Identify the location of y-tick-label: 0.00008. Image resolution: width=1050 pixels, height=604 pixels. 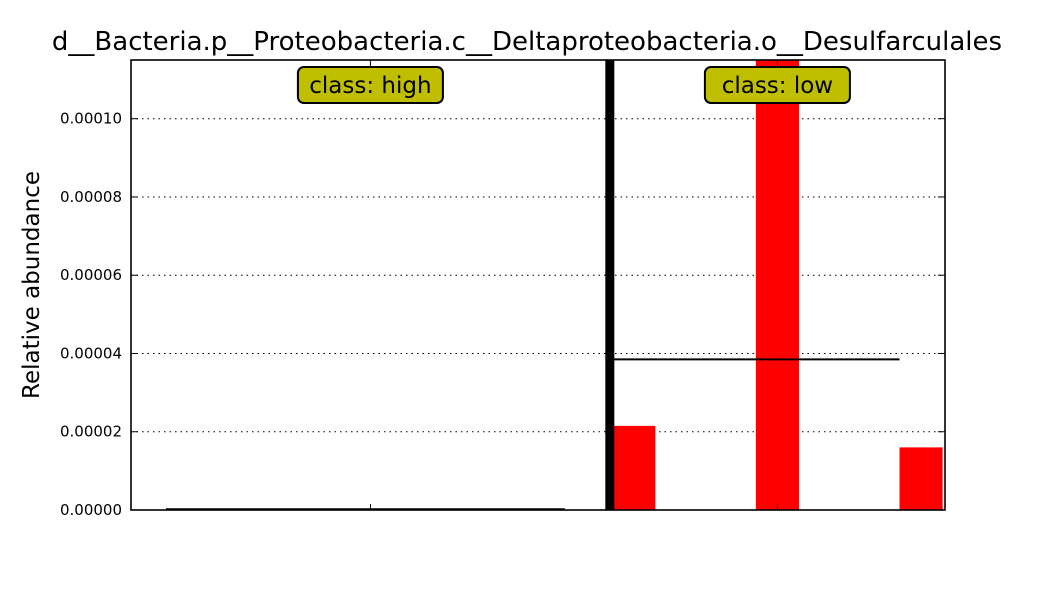
(91, 197).